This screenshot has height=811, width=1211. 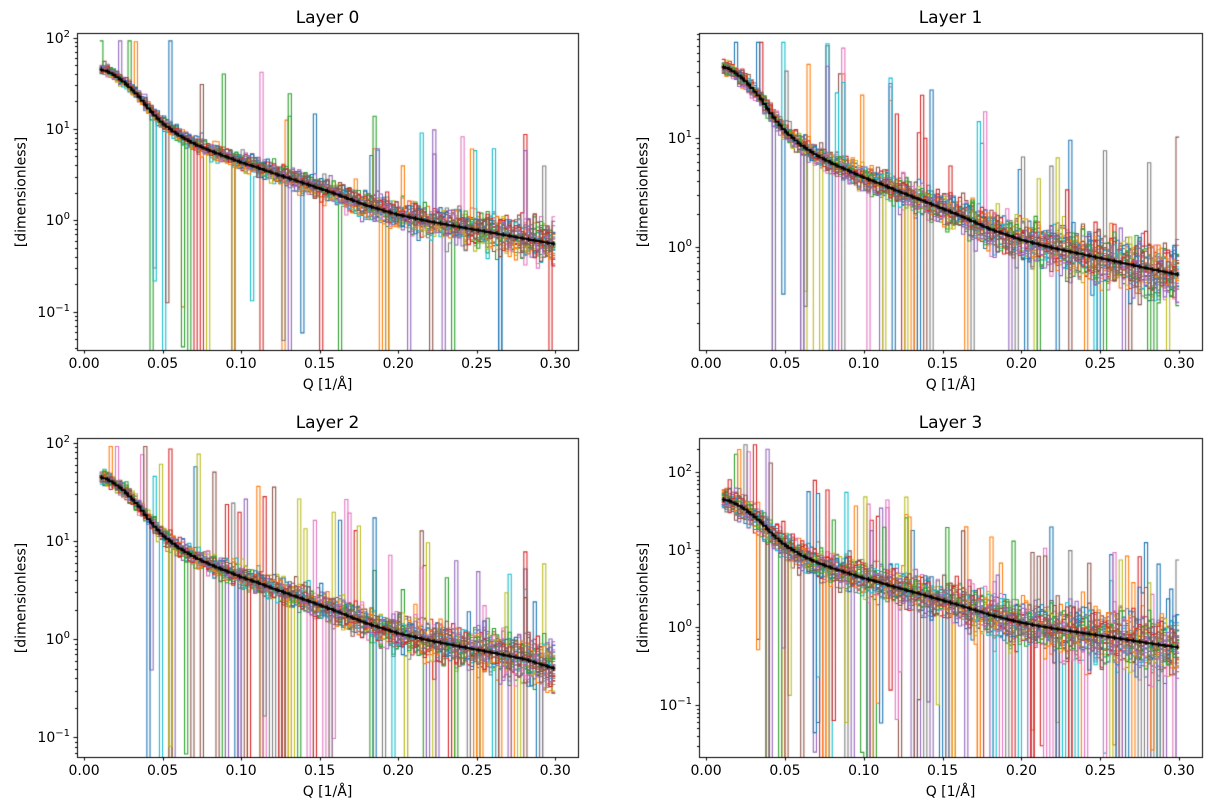 I want to click on plot-title: Layer 1, so click(x=950, y=18).